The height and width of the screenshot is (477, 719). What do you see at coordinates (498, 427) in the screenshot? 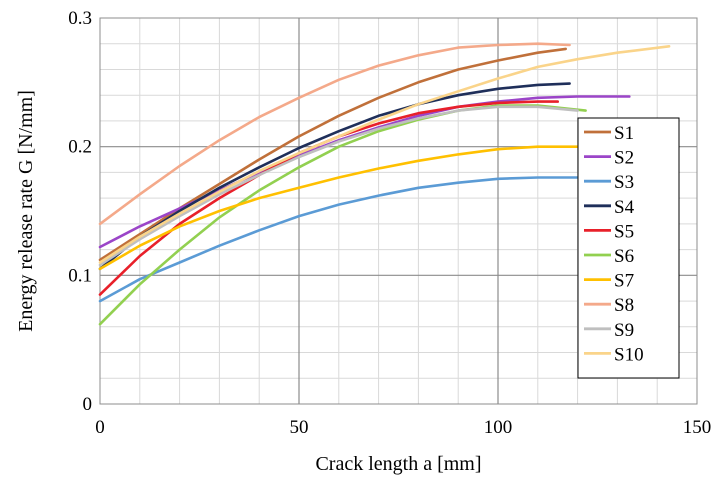
I see `x-tick-label: 100` at bounding box center [498, 427].